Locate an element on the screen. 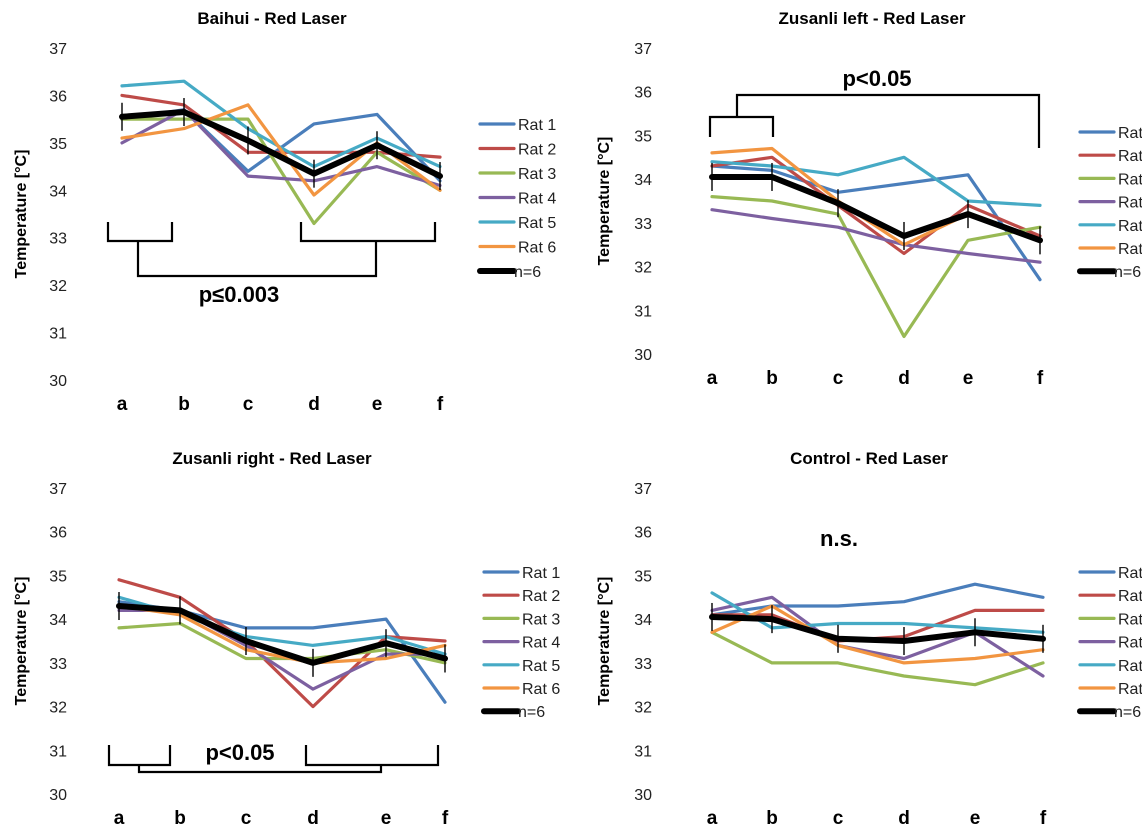 This screenshot has height=838, width=1142. significance-label: p≤0.003 is located at coordinates (239, 294).